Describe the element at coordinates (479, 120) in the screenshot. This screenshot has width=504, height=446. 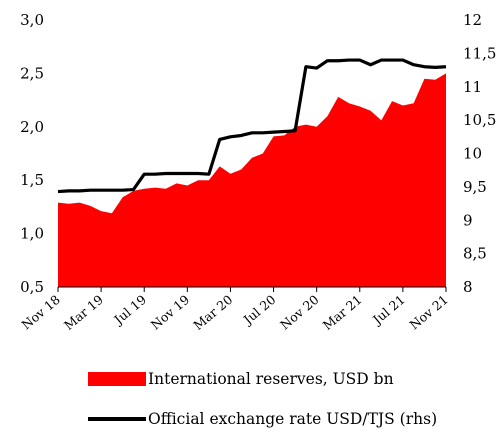
I see `right-axis-tick-label: 10,5` at that location.